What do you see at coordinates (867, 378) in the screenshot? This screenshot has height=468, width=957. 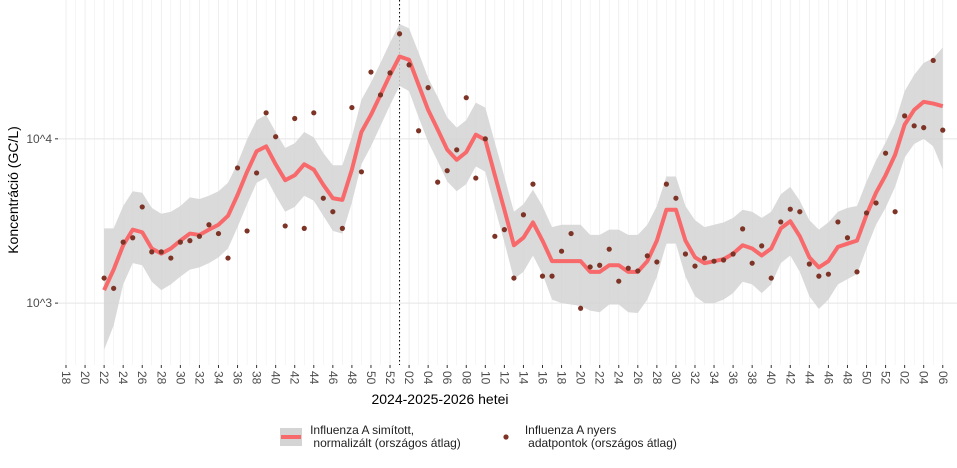 I see `x-tick-label: 50` at bounding box center [867, 378].